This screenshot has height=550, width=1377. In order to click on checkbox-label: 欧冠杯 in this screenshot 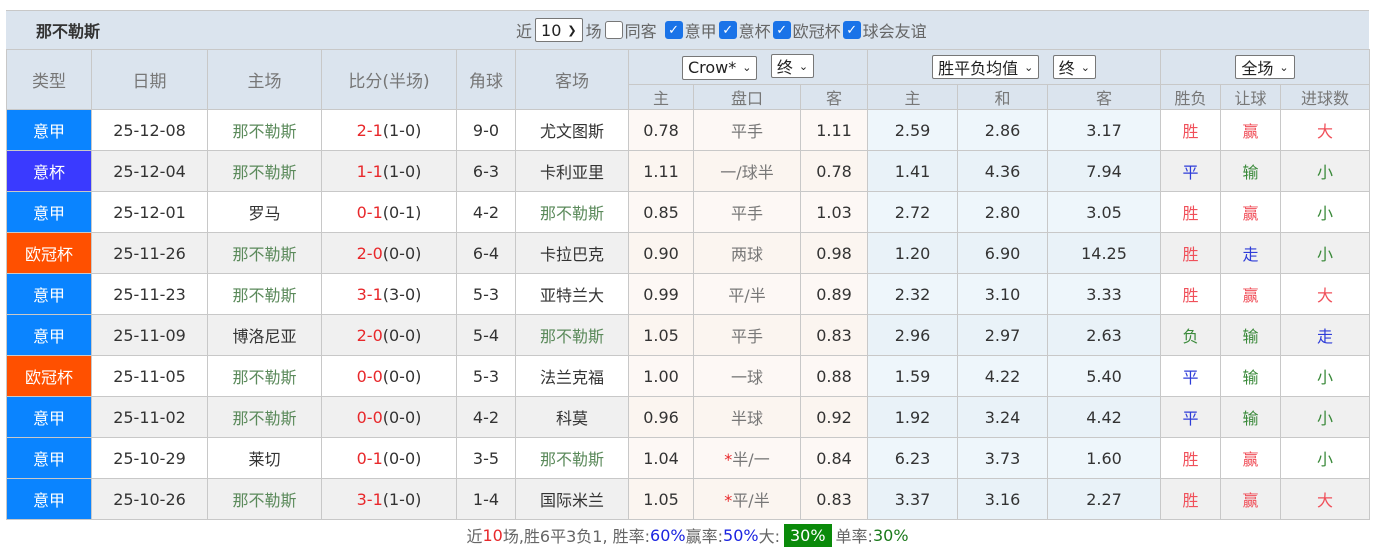, I will do `click(816, 31)`.